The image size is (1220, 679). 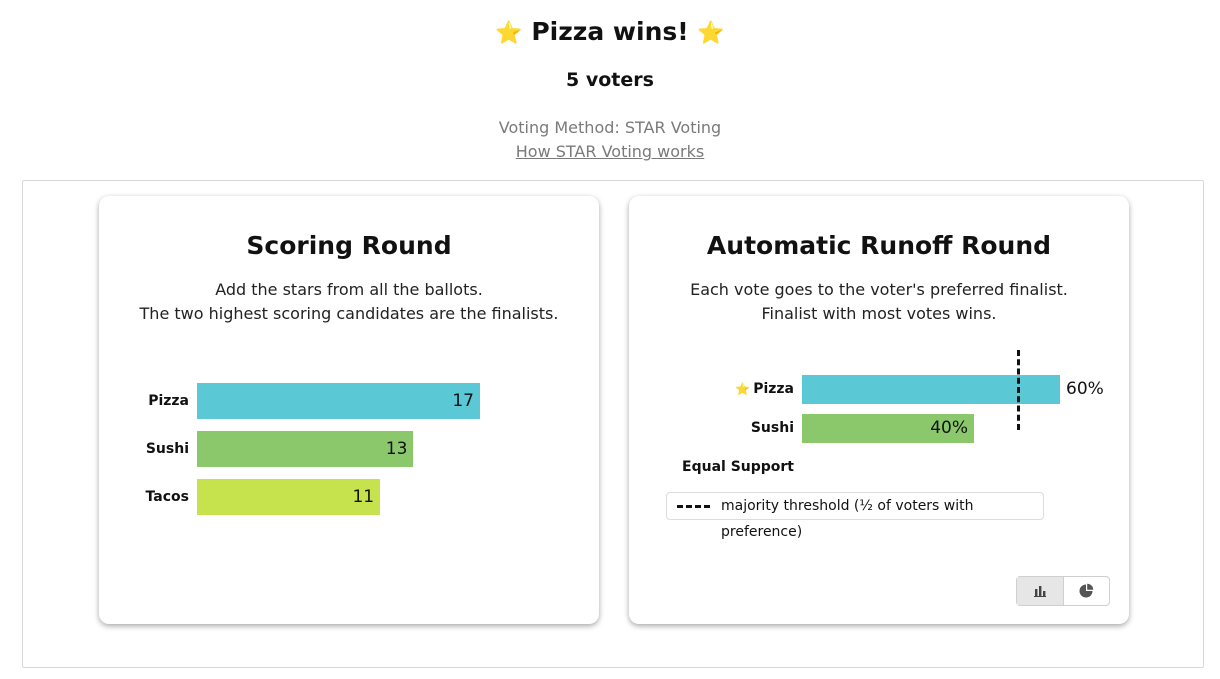 I want to click on runoff-bar-pizza, so click(x=931, y=389).